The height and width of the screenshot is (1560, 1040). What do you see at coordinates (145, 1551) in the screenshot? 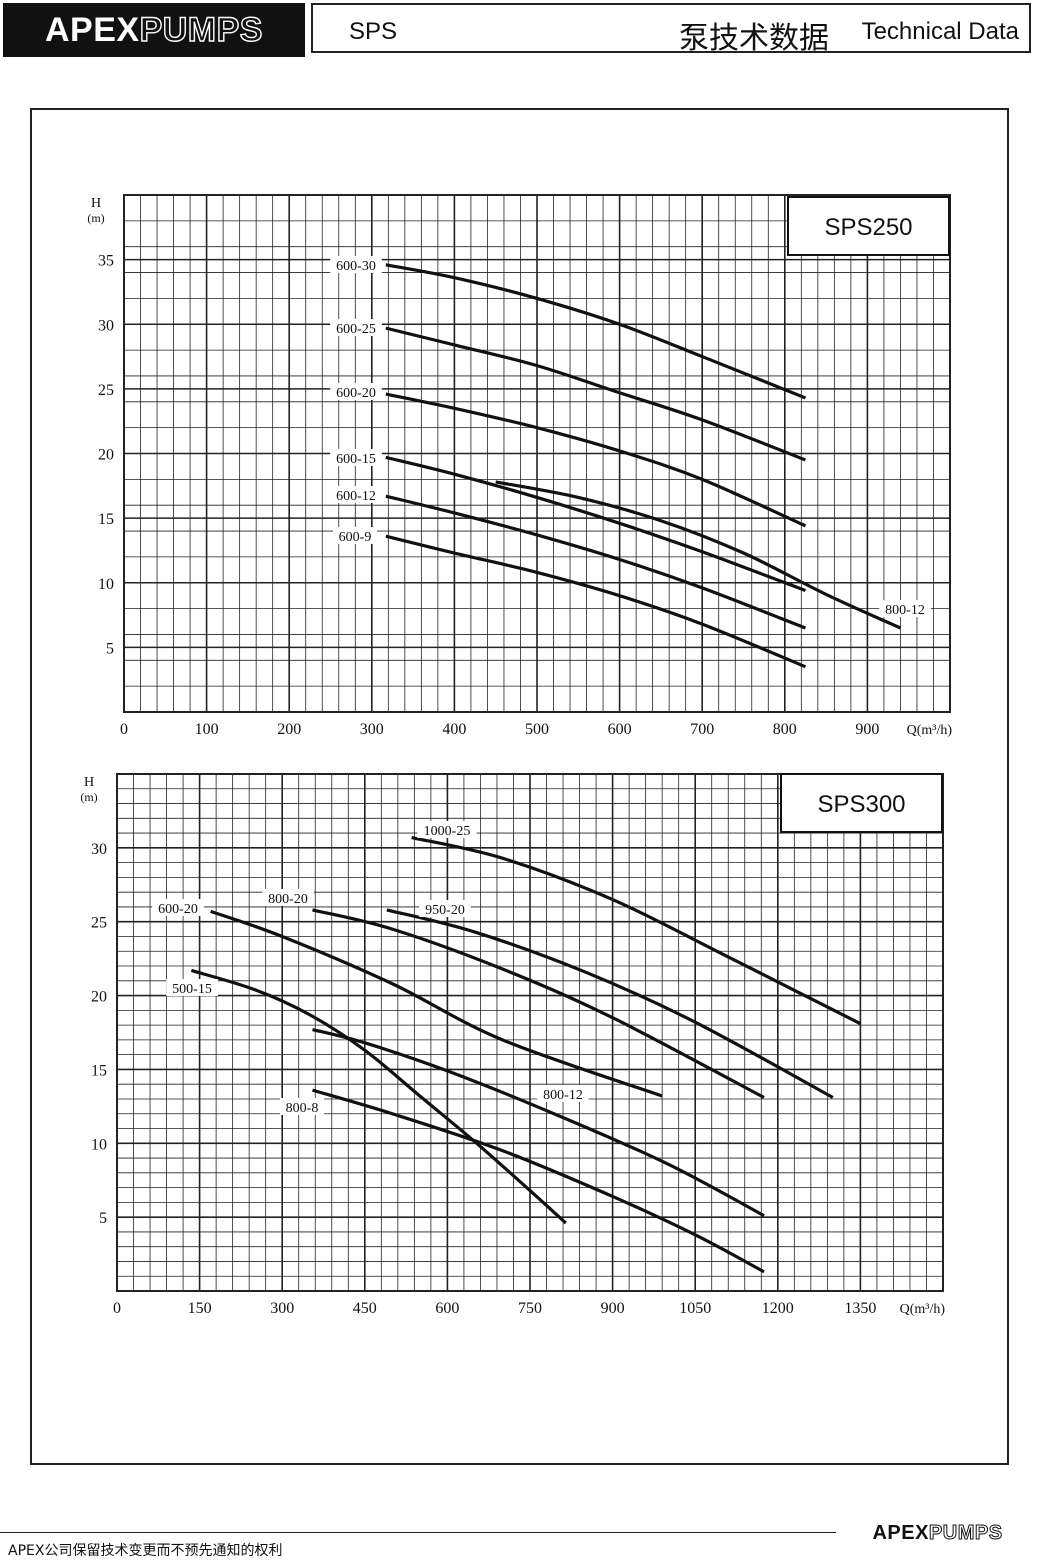
I see `footer-notice: APEX公司保留技术变更而不预先通知的权利` at bounding box center [145, 1551].